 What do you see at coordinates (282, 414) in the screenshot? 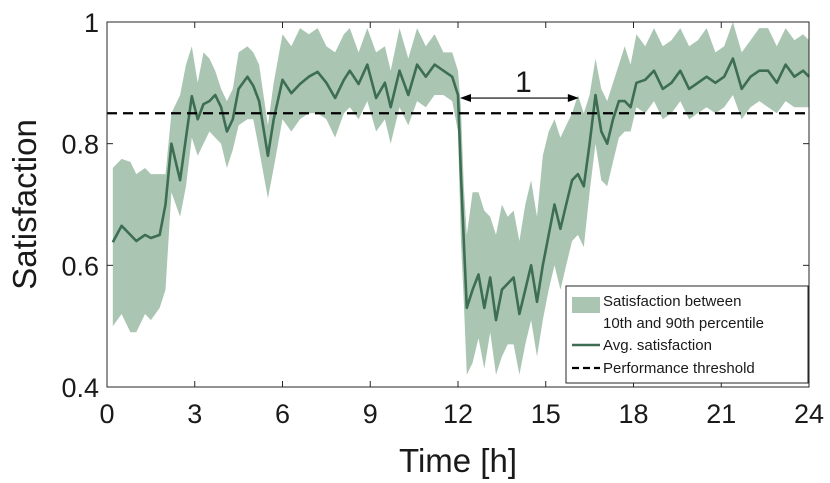
I see `x-tick-label: 6` at bounding box center [282, 414].